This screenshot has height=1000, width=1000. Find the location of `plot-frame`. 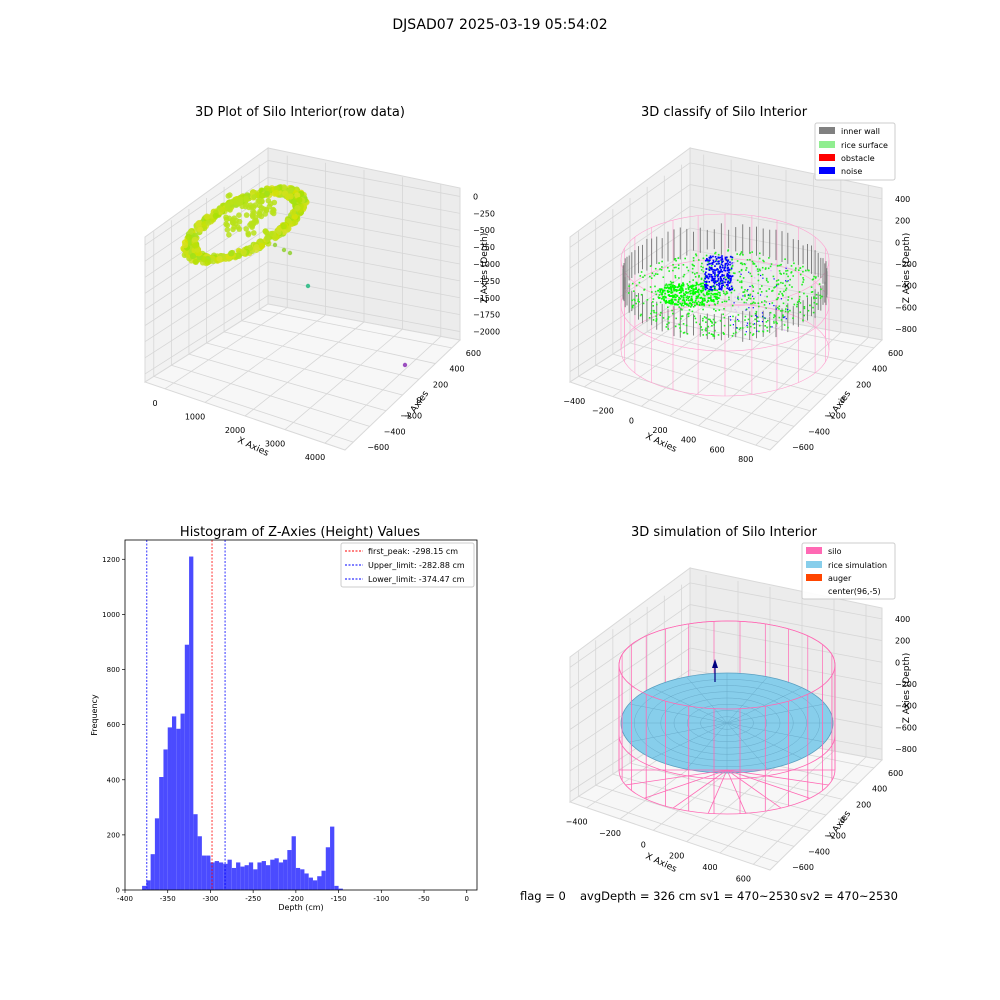

plot-frame is located at coordinates (301, 715).